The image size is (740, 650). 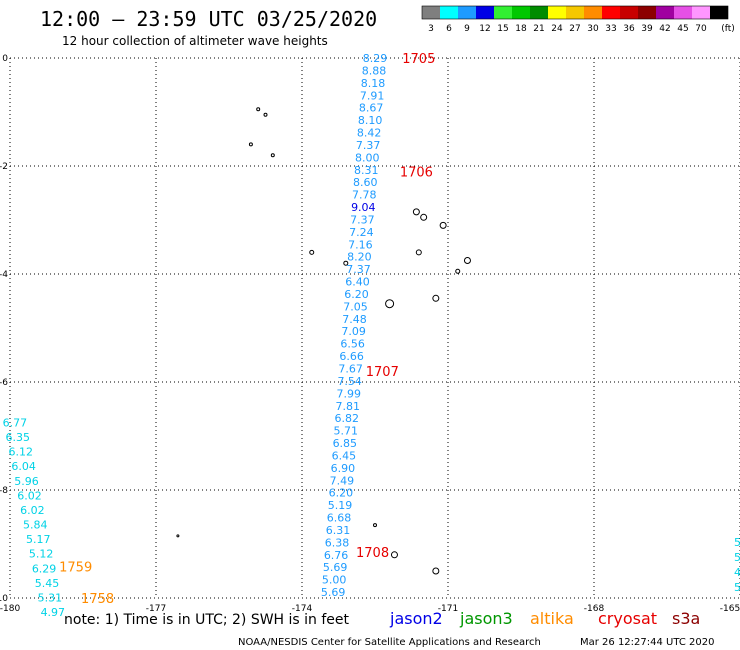 What do you see at coordinates (359, 257) in the screenshot?
I see `wave-height-label: 8.20` at bounding box center [359, 257].